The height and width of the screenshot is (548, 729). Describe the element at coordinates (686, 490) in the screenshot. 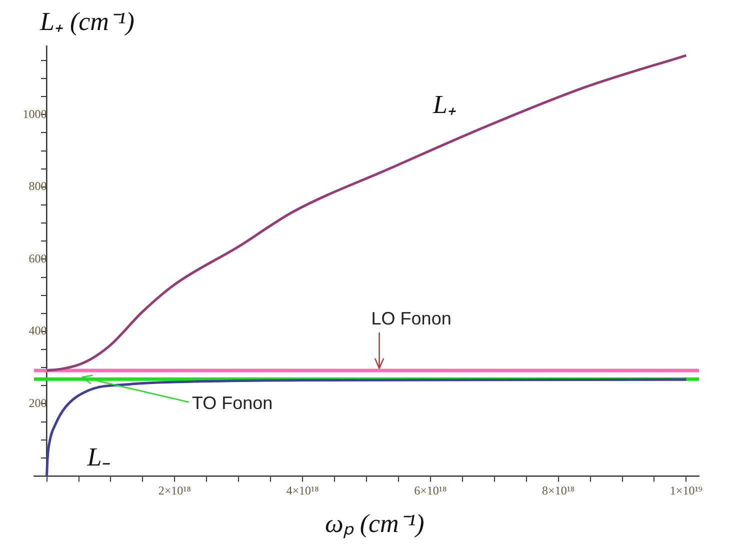

I see `x-tick-label: 1×10¹⁹` at that location.